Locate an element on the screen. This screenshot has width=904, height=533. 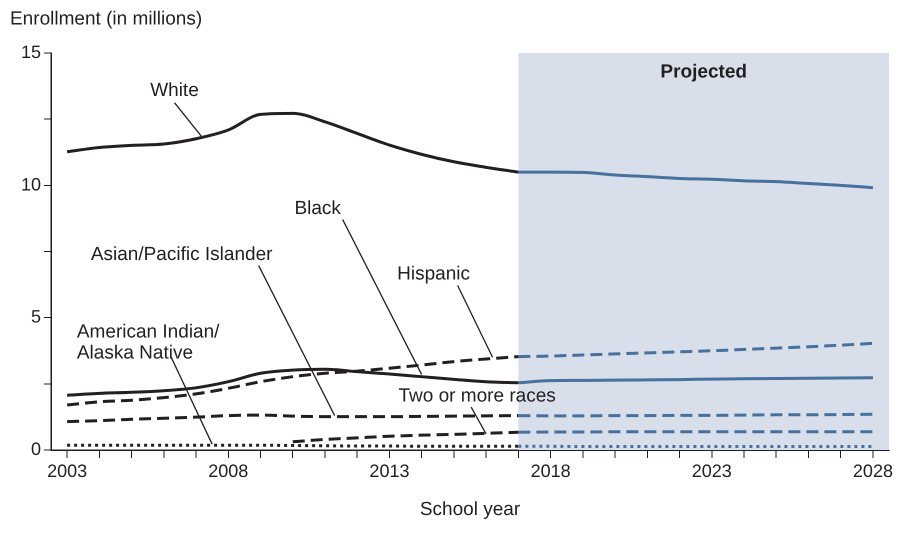
y-tick-label: 0 is located at coordinates (35, 448).